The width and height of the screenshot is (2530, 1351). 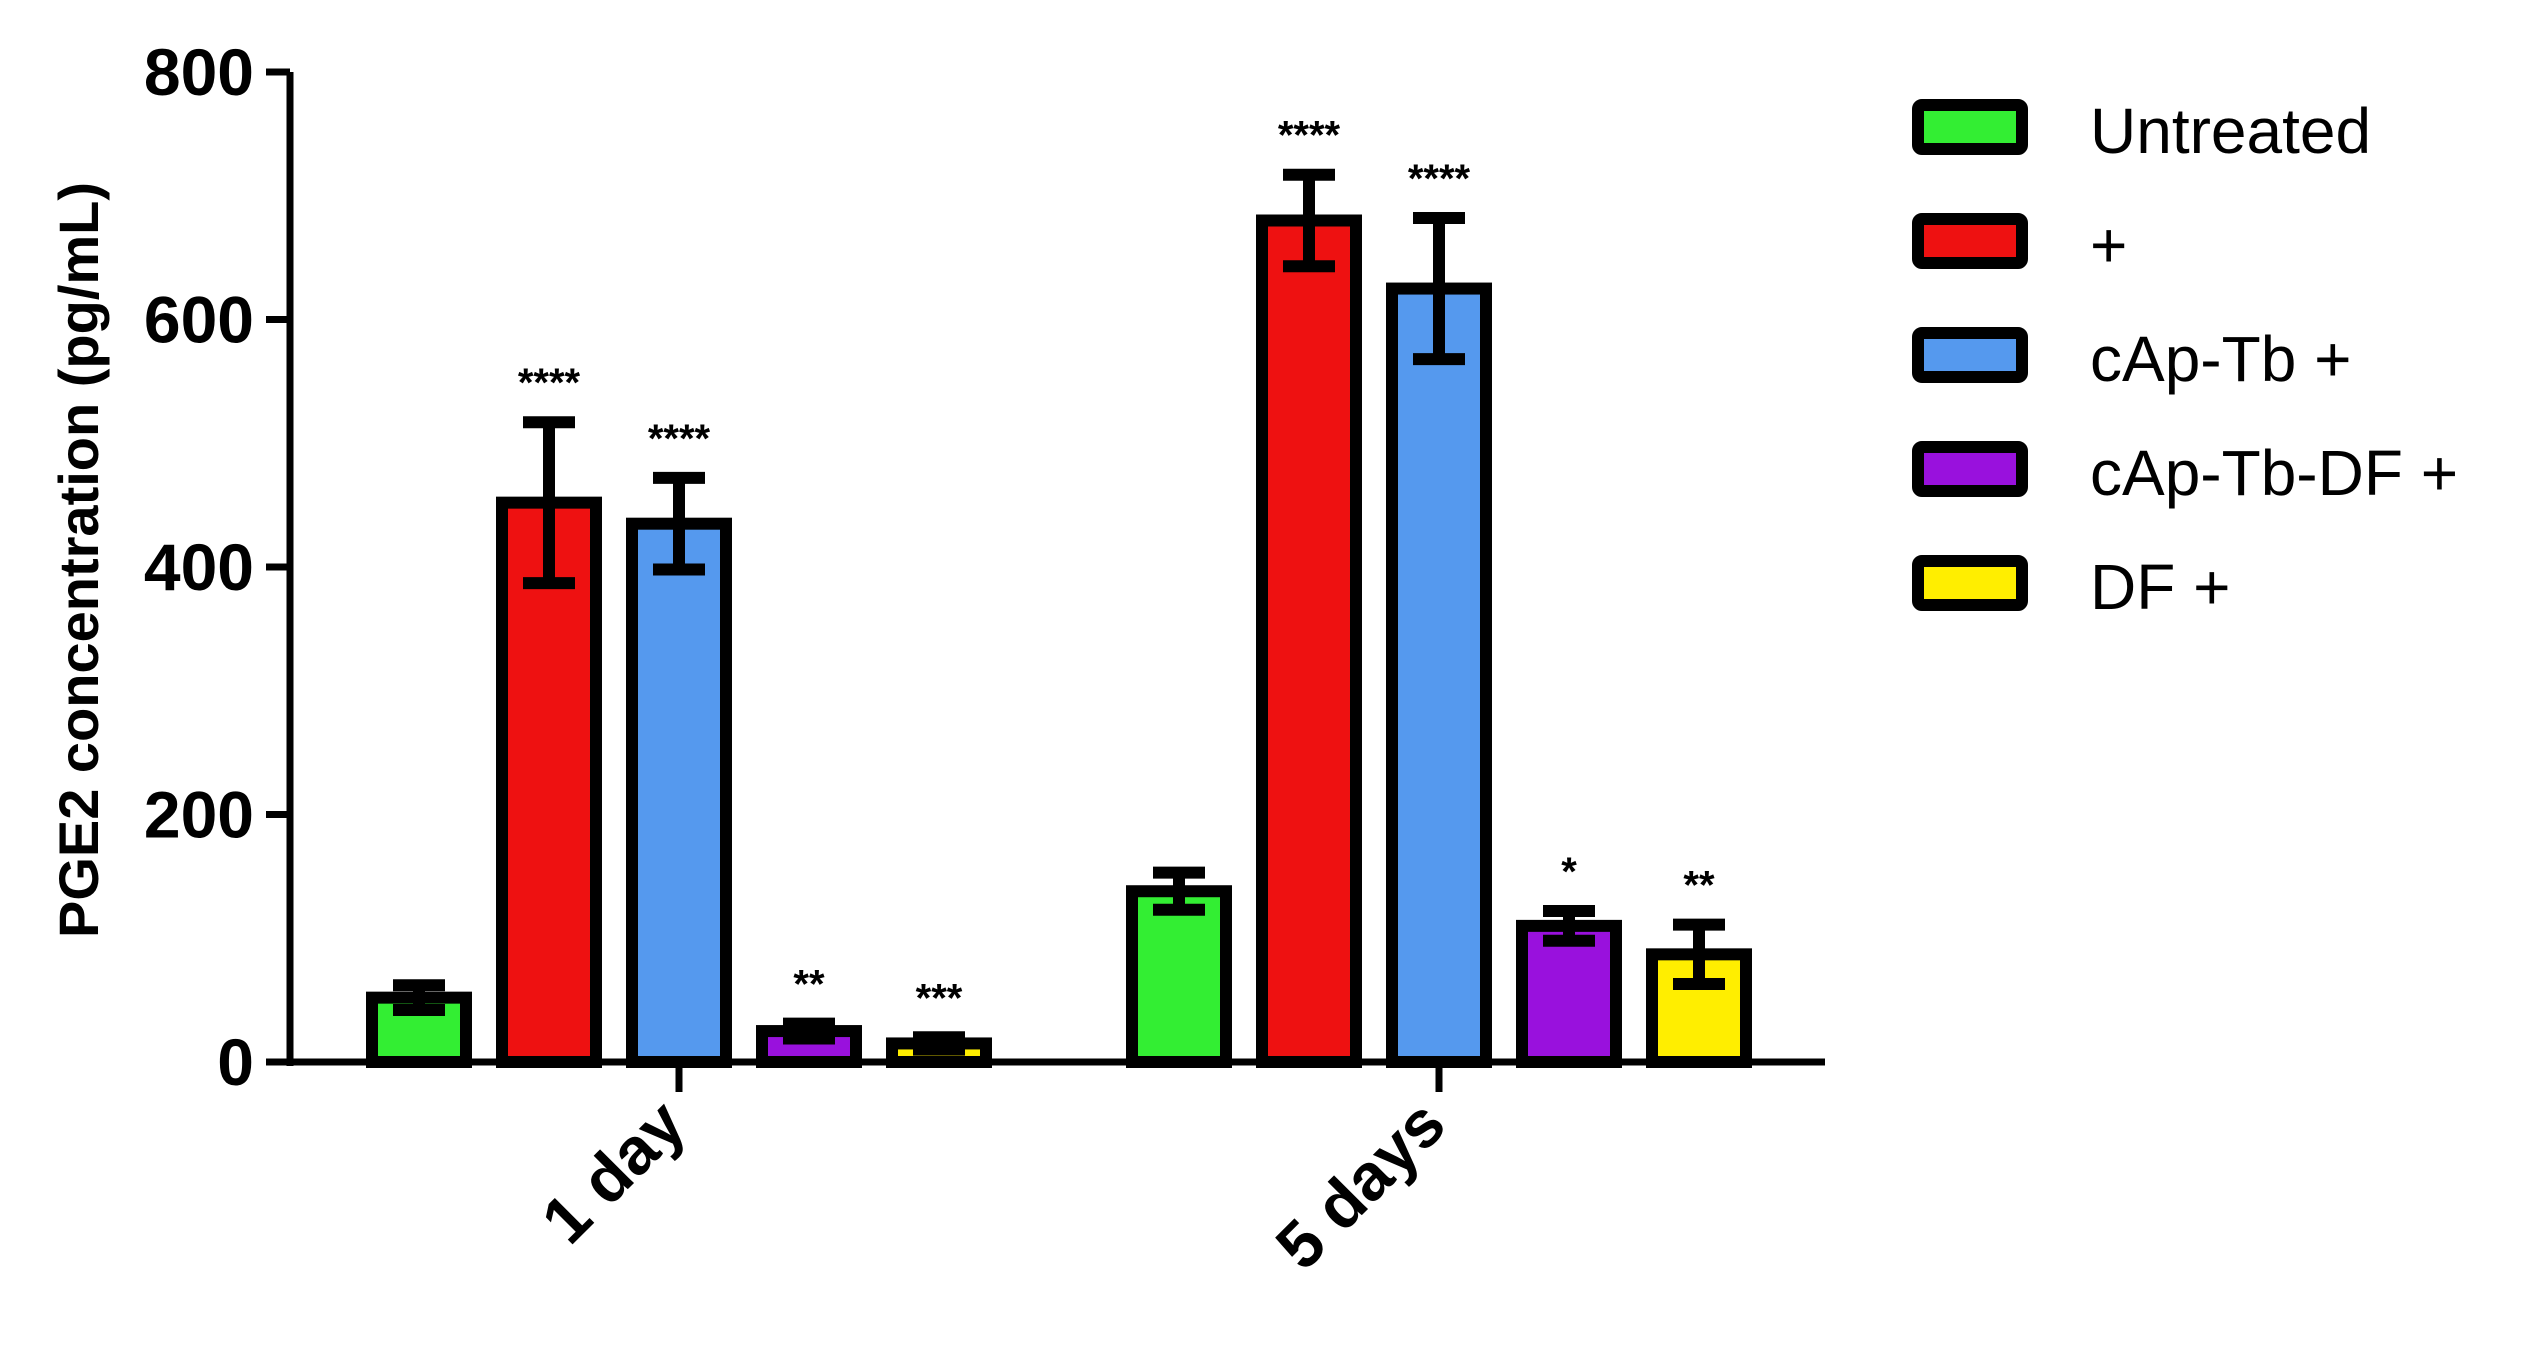 What do you see at coordinates (1569, 872) in the screenshot?
I see `significance-label: *` at bounding box center [1569, 872].